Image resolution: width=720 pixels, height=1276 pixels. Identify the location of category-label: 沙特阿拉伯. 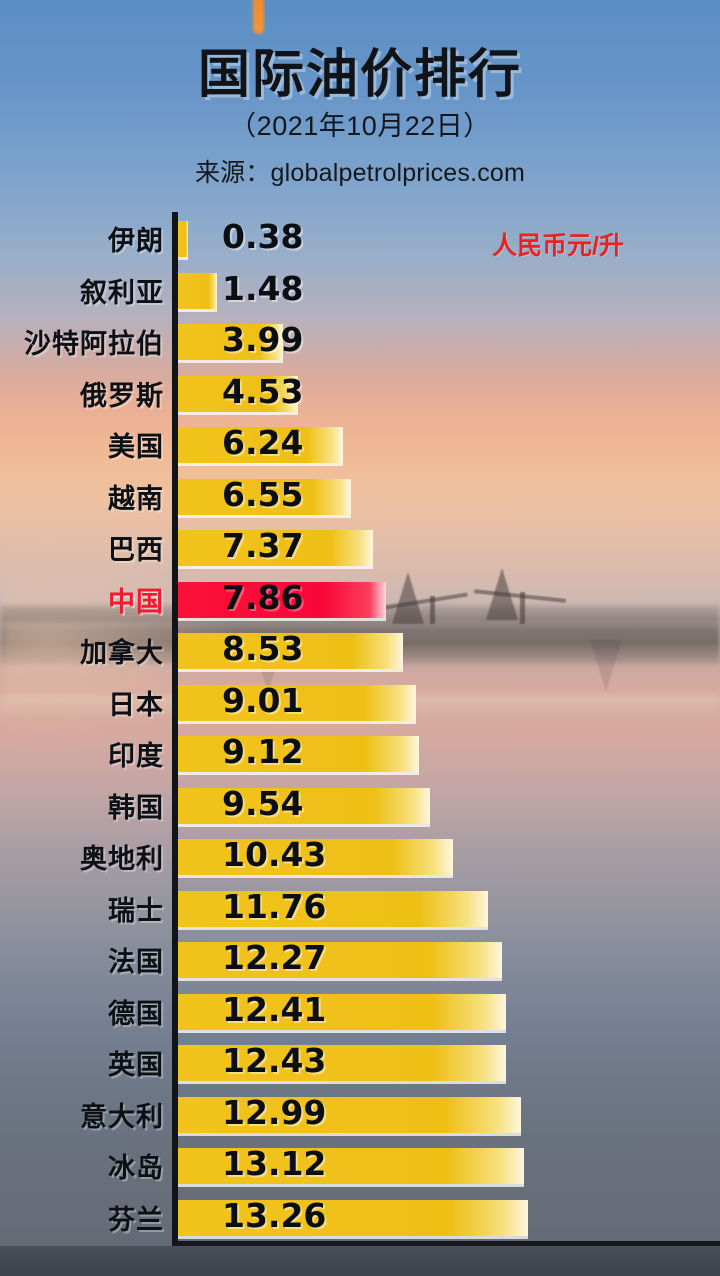
(94, 344).